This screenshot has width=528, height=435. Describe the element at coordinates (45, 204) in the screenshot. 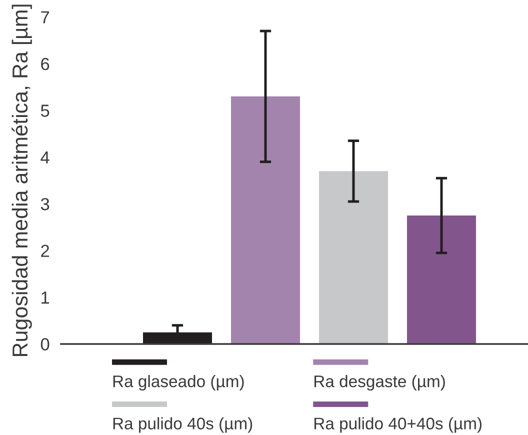

I see `y-tick-label: 3` at that location.